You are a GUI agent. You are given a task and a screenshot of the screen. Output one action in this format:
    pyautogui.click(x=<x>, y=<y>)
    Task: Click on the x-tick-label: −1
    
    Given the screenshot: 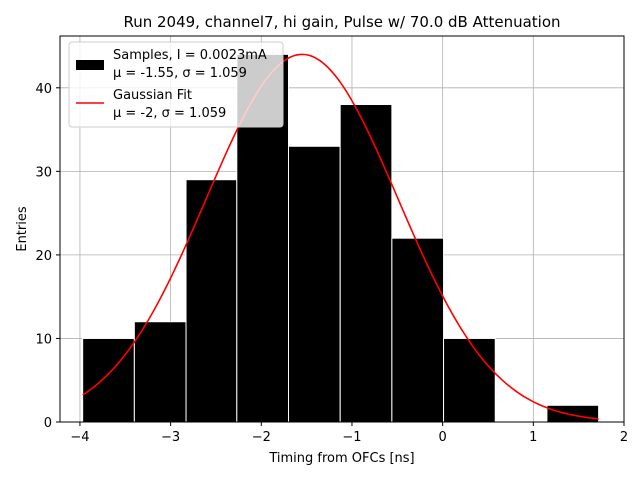 What is the action you would take?
    pyautogui.click(x=351, y=437)
    